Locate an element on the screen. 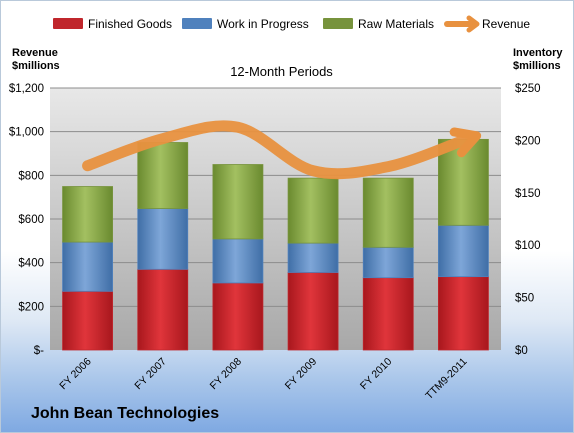 The height and width of the screenshot is (433, 574). legend-label: Raw Materials is located at coordinates (396, 24).